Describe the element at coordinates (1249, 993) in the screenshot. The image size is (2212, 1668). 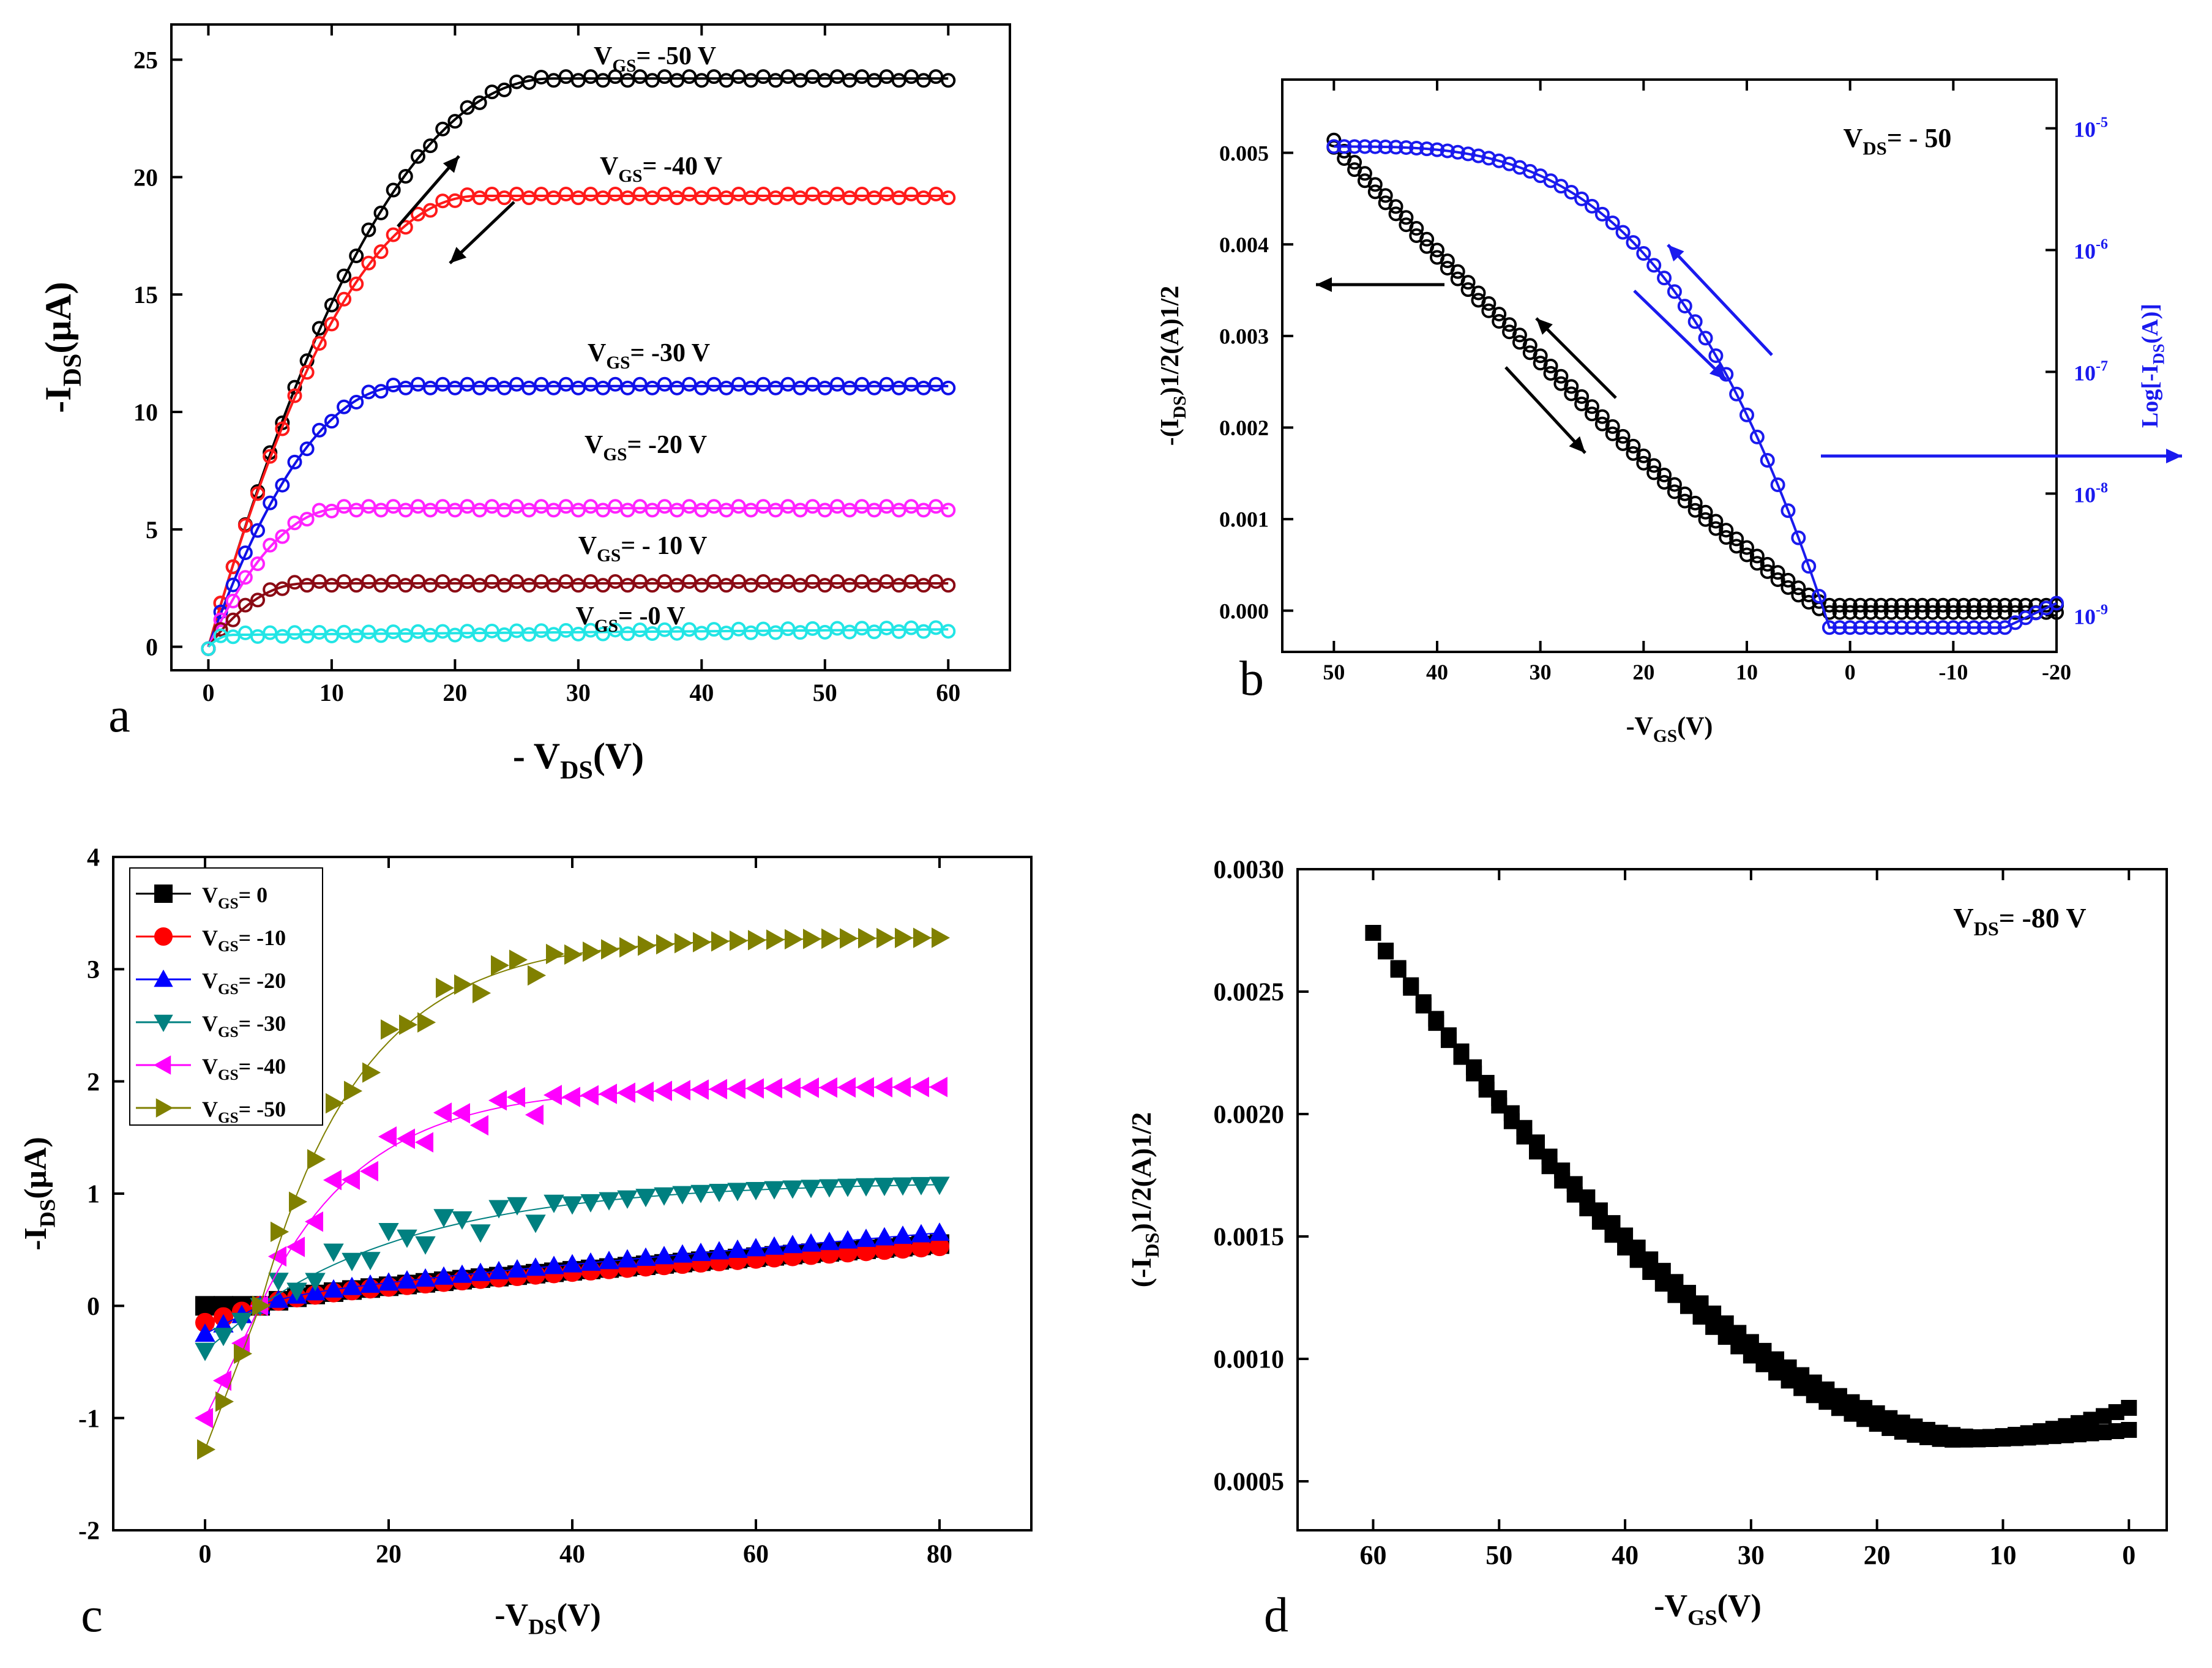
I see `panel-d-ytick-label: 0.0025` at that location.